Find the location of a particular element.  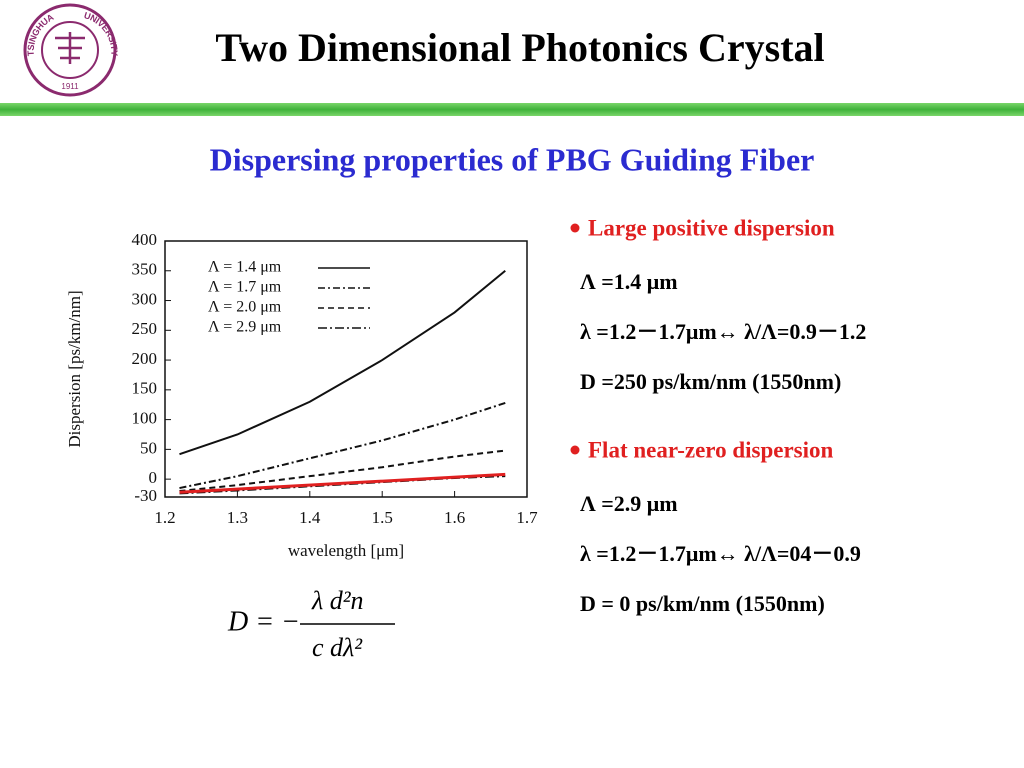

highlight-line is located at coordinates (342, 483).